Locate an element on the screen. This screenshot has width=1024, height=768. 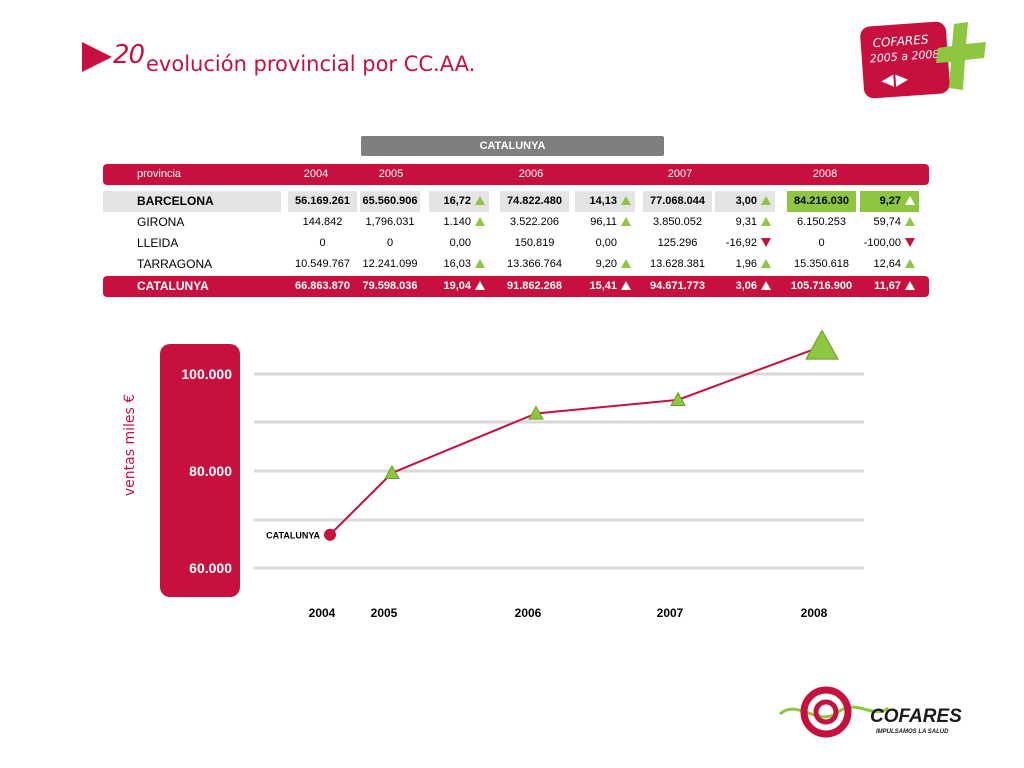
table-cell-p2006: 15,41 is located at coordinates (605, 286).